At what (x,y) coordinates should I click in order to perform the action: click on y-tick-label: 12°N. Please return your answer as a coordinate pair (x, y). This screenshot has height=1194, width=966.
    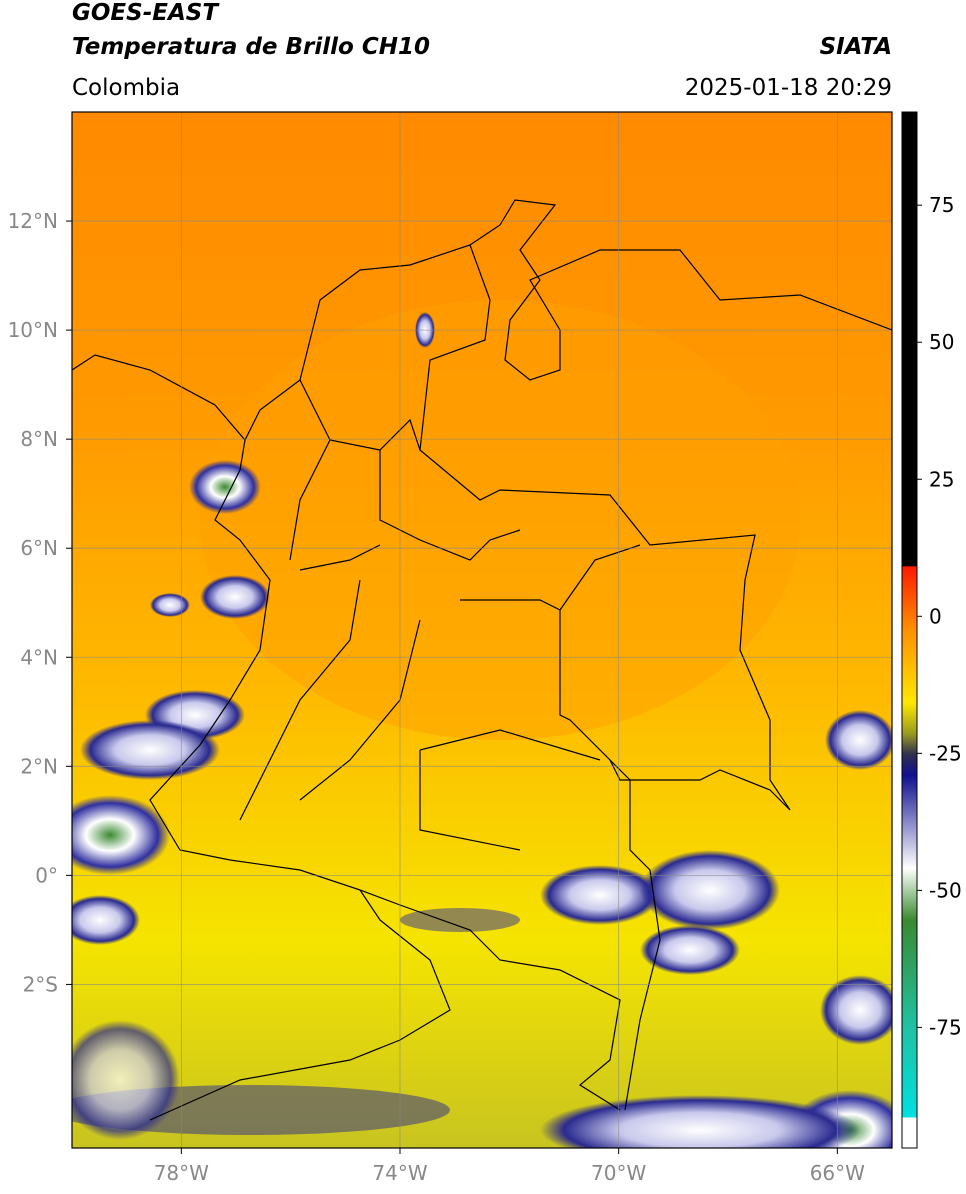
    Looking at the image, I should click on (33, 221).